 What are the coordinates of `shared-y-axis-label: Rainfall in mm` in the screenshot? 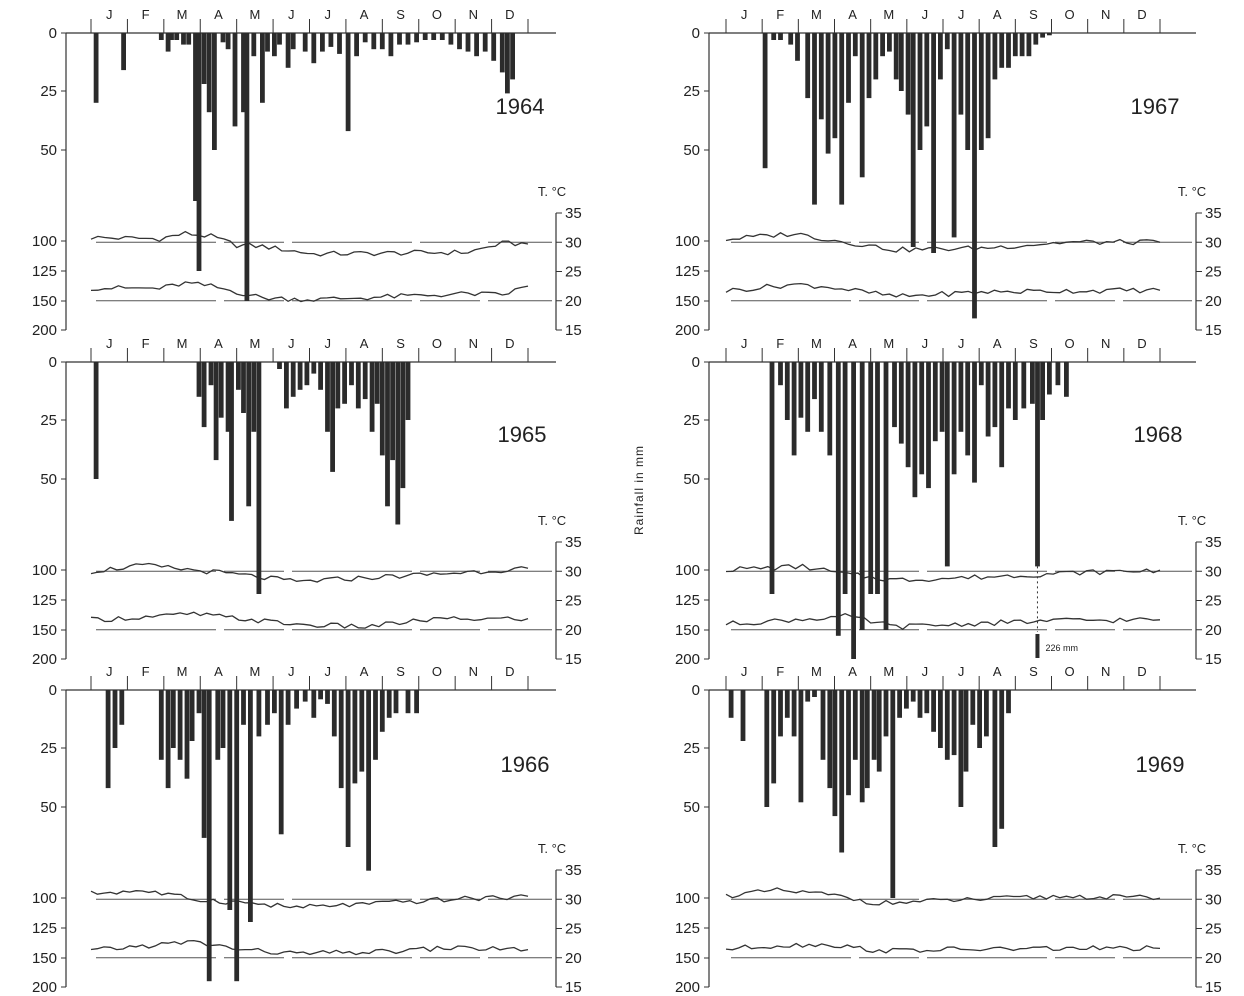 It's located at (639, 490).